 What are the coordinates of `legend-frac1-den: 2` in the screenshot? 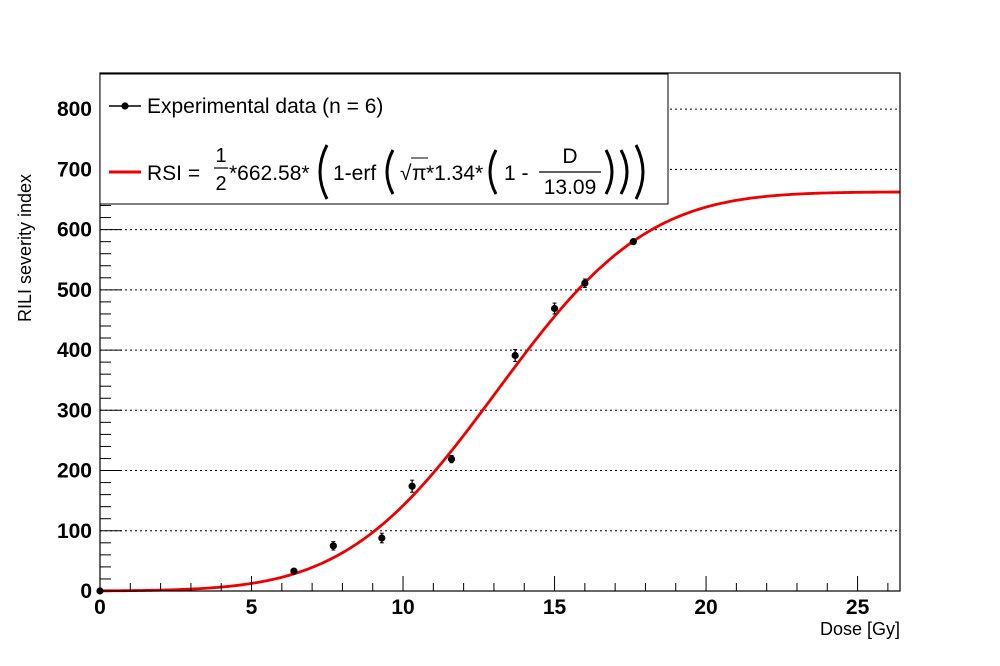 It's located at (220, 184).